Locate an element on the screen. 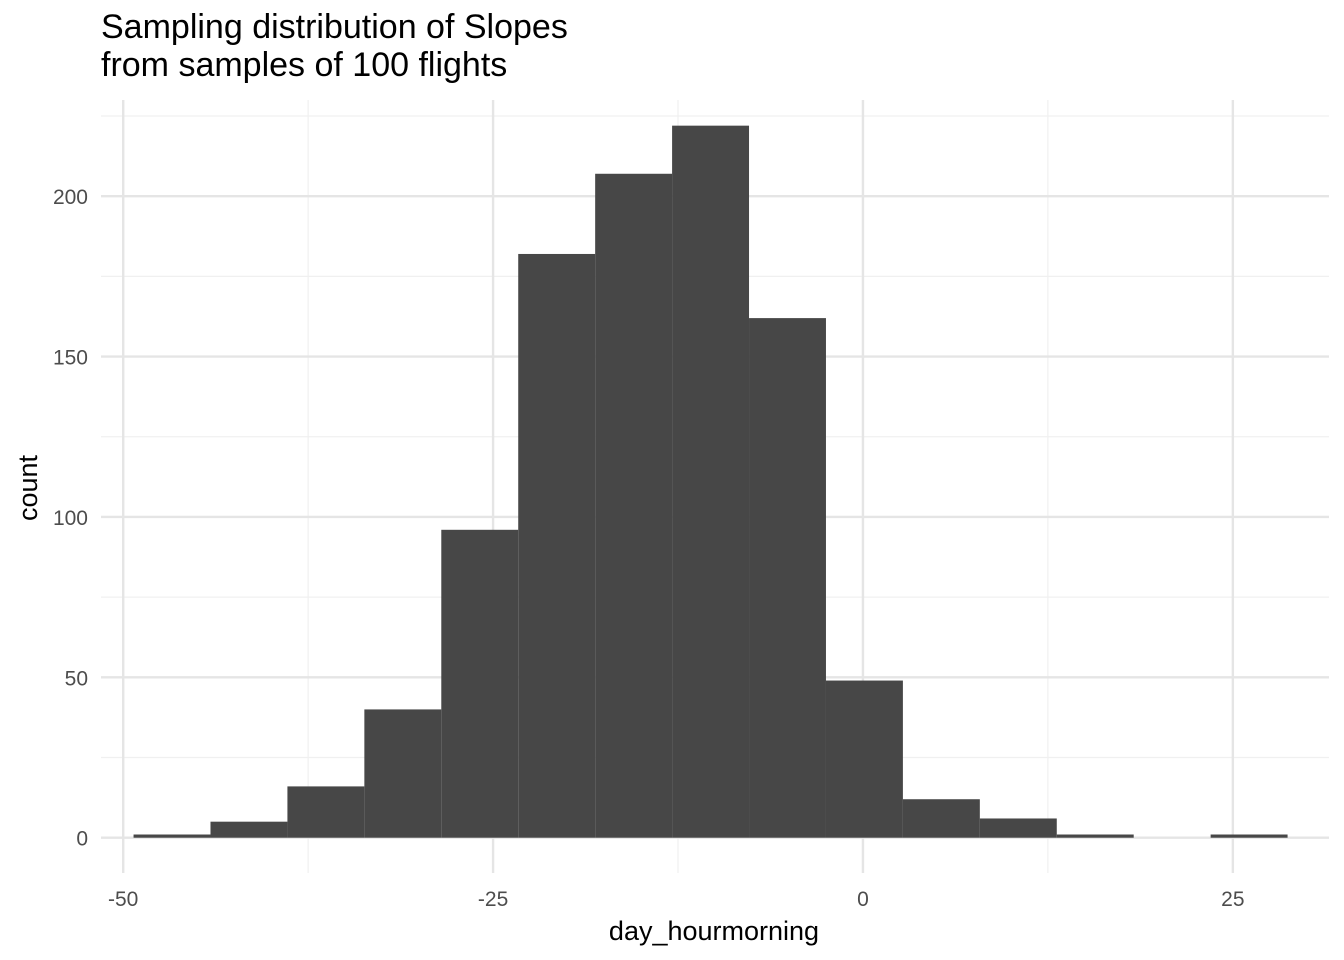 The height and width of the screenshot is (960, 1344). chart-title-line-2: from samples of 100 flights is located at coordinates (304, 65).